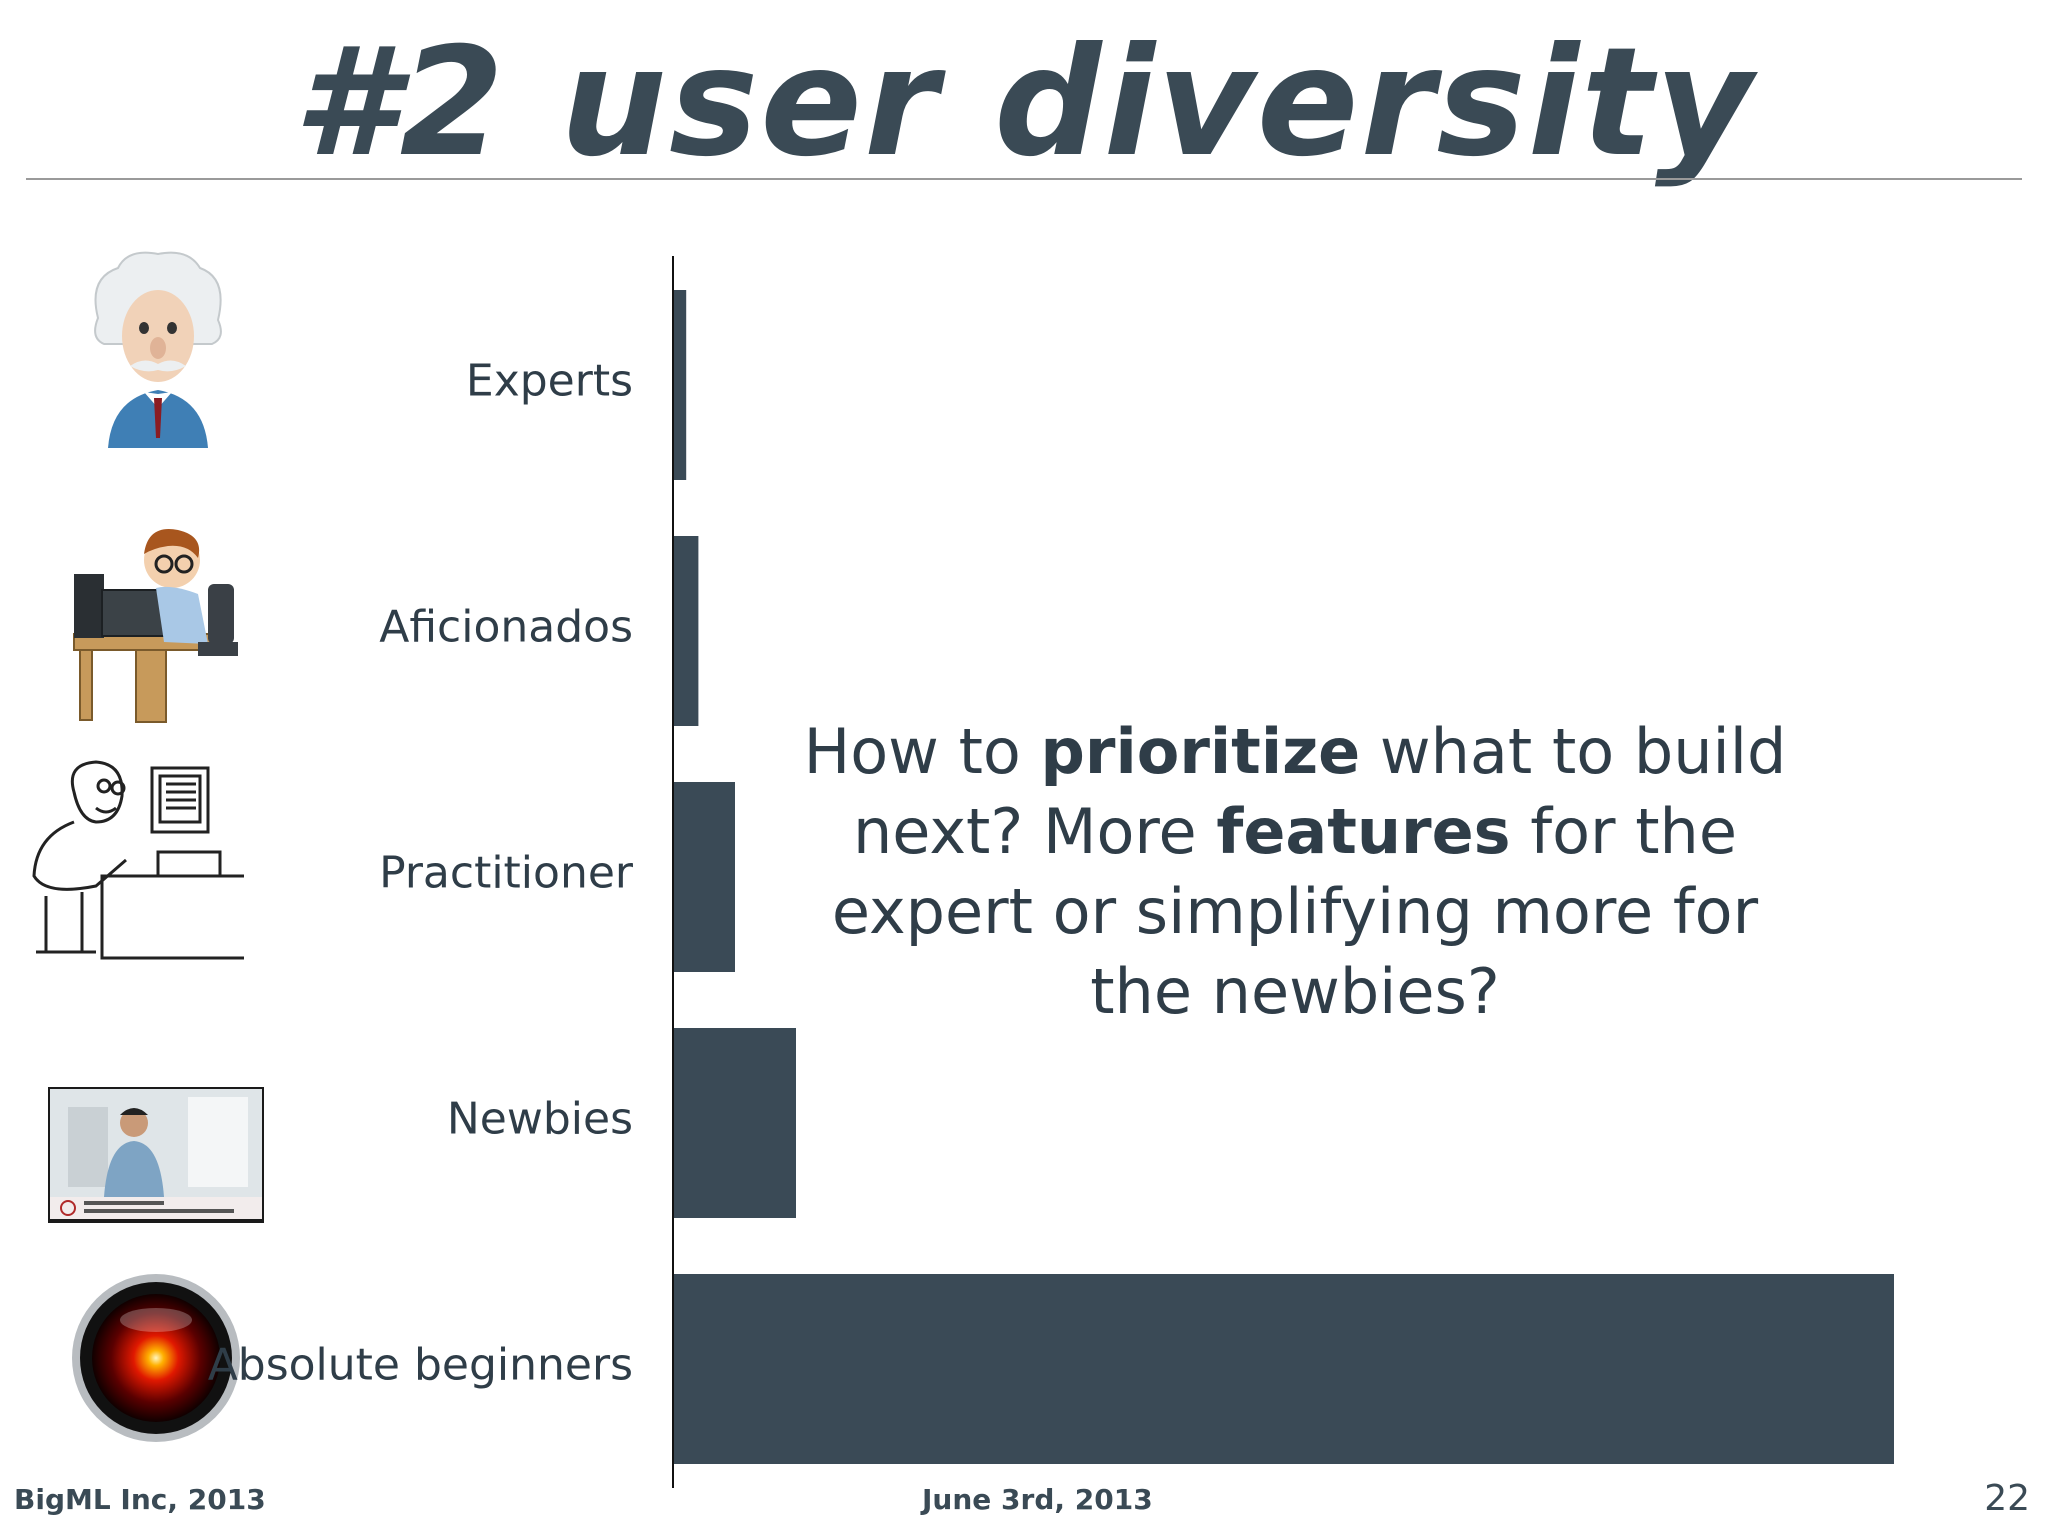 The image size is (2048, 1536). What do you see at coordinates (1024, 179) in the screenshot?
I see `title-divider` at bounding box center [1024, 179].